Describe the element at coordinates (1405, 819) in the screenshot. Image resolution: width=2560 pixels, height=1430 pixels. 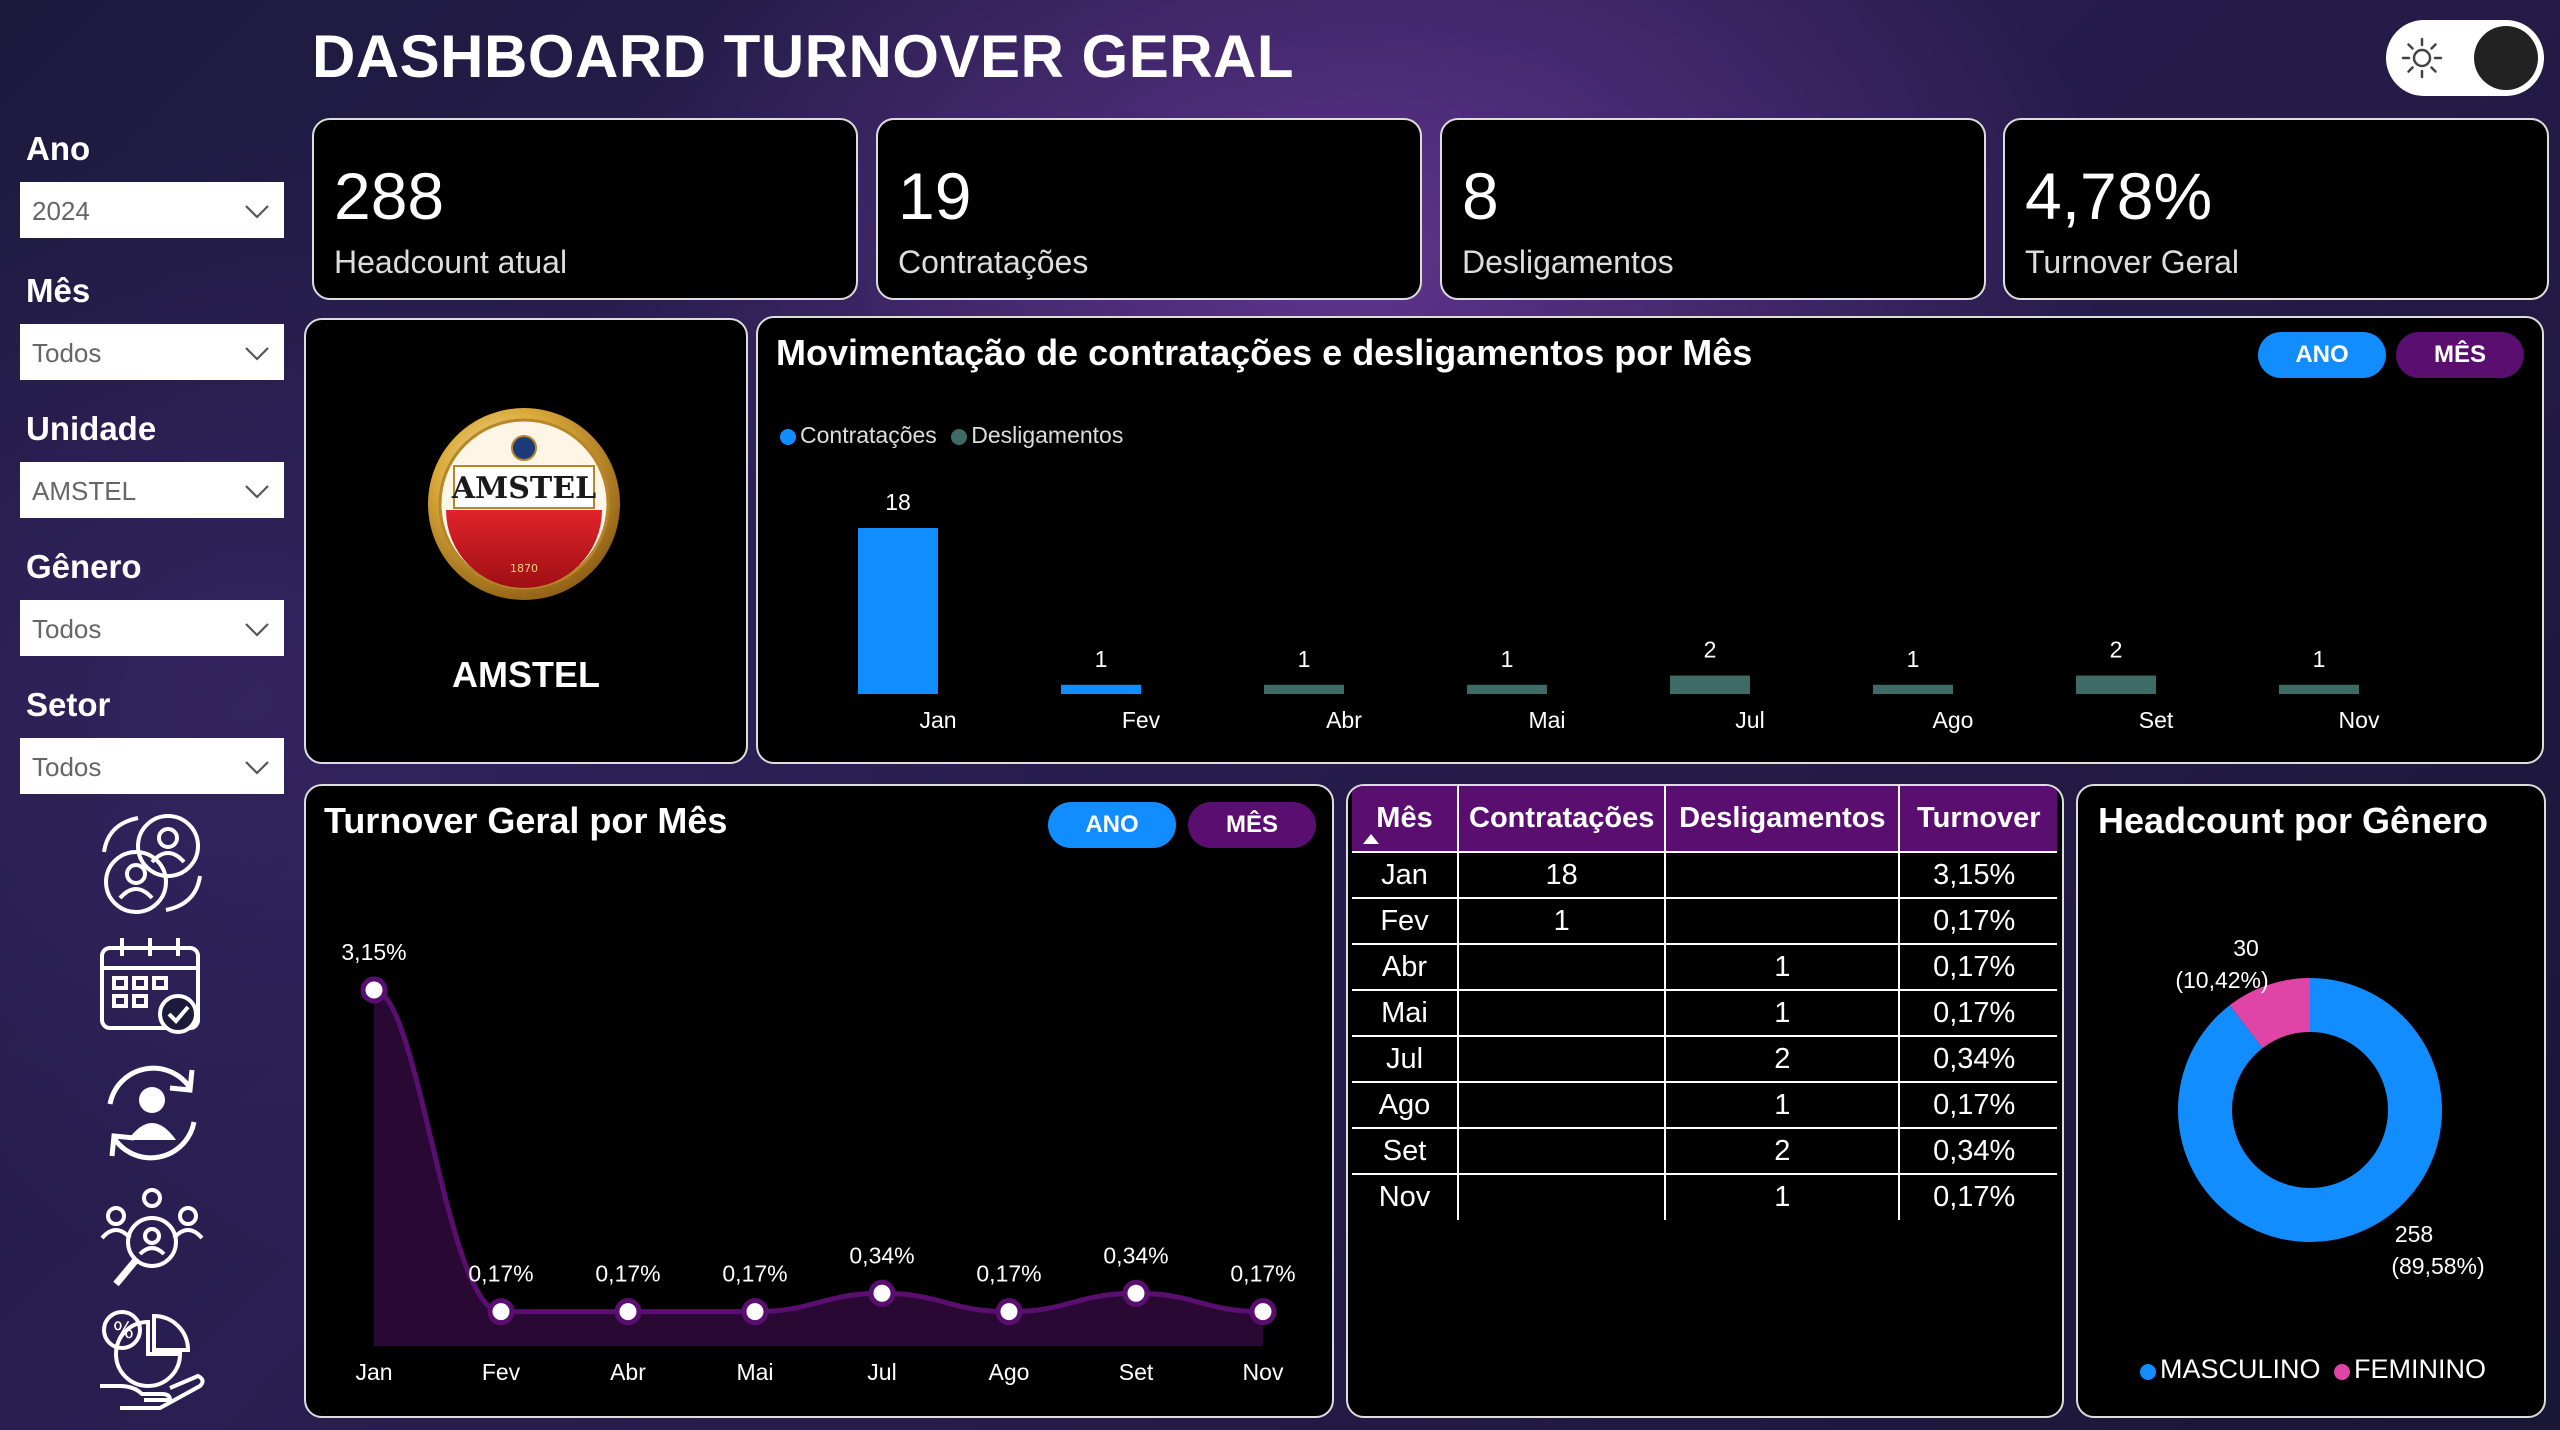
I see `col-mes: Mês` at that location.